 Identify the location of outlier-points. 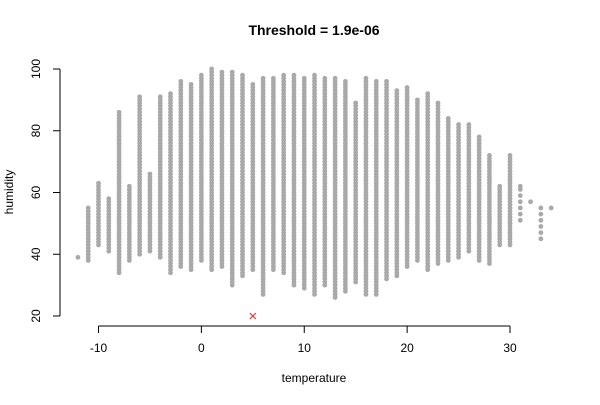
(253, 316).